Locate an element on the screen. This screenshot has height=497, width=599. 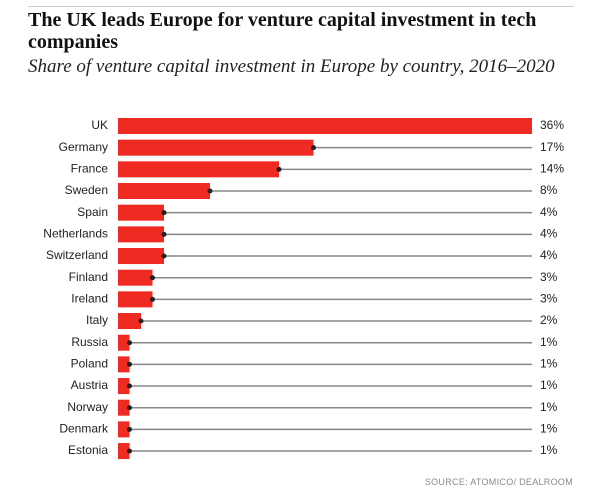
category-label: Netherlands is located at coordinates (75, 234).